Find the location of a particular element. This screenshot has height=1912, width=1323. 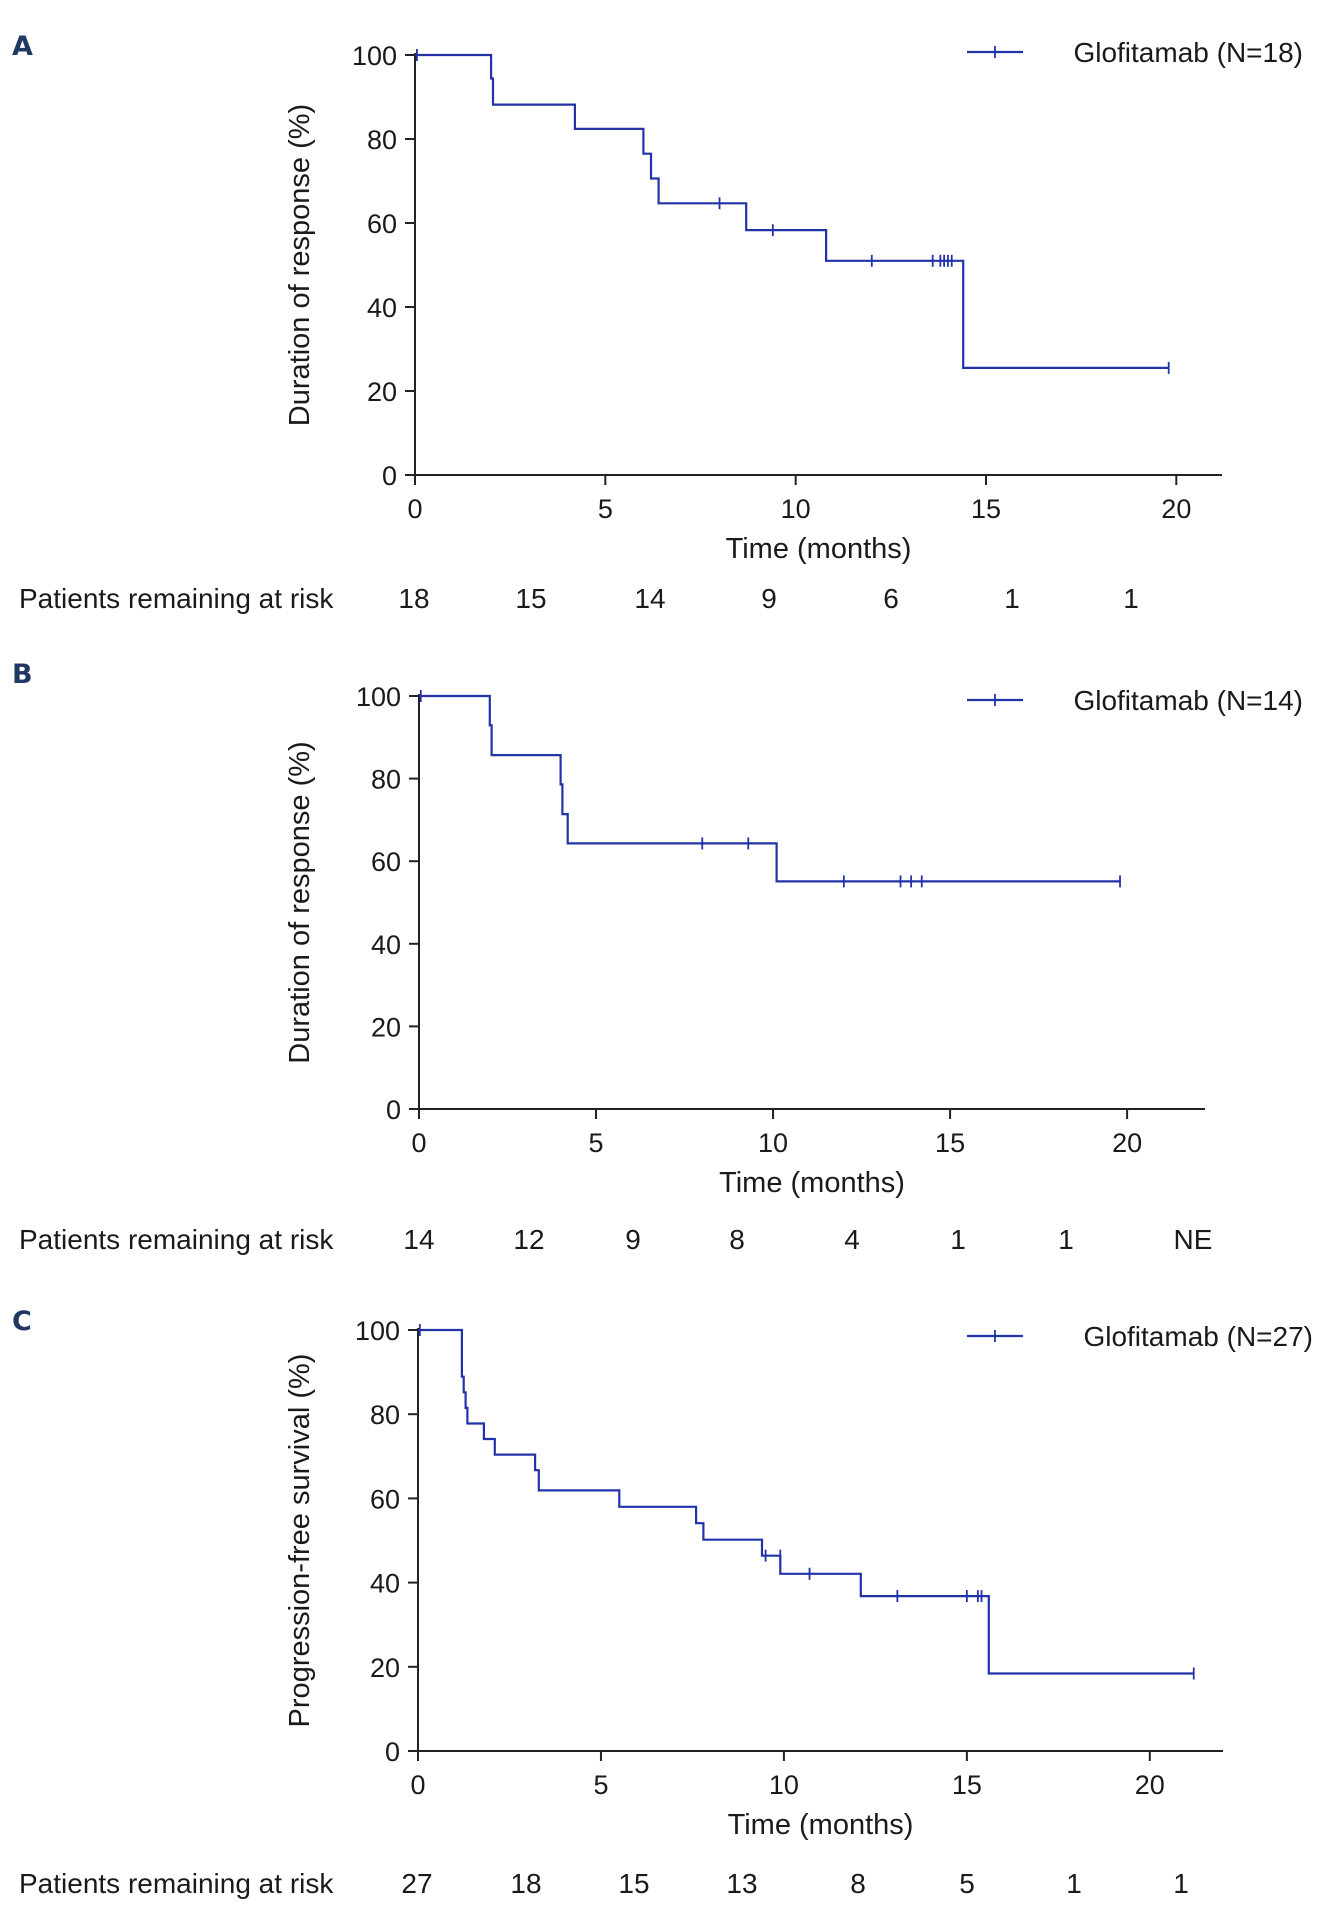

panel-c-risk-value: 27 is located at coordinates (416, 1883).